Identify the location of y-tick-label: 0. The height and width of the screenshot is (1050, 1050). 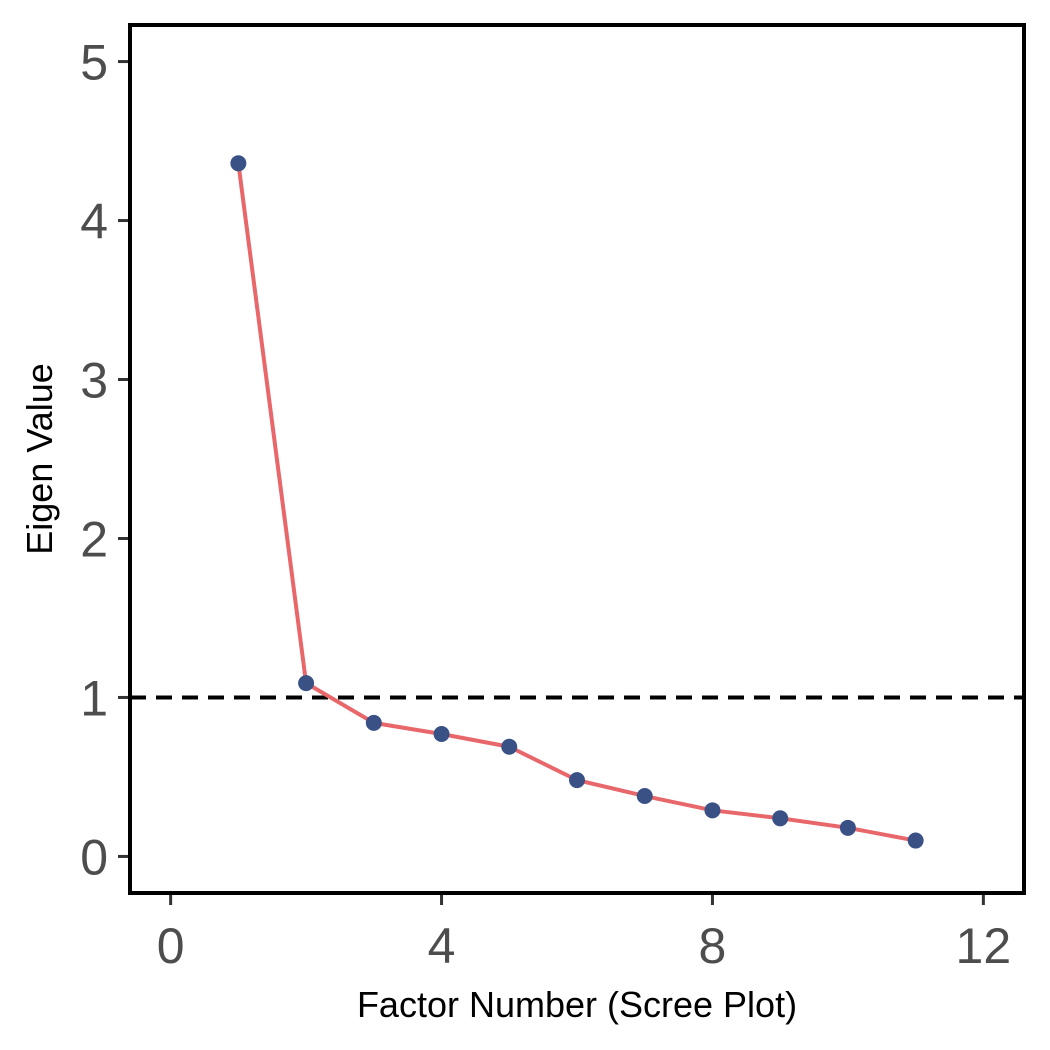
(94, 857).